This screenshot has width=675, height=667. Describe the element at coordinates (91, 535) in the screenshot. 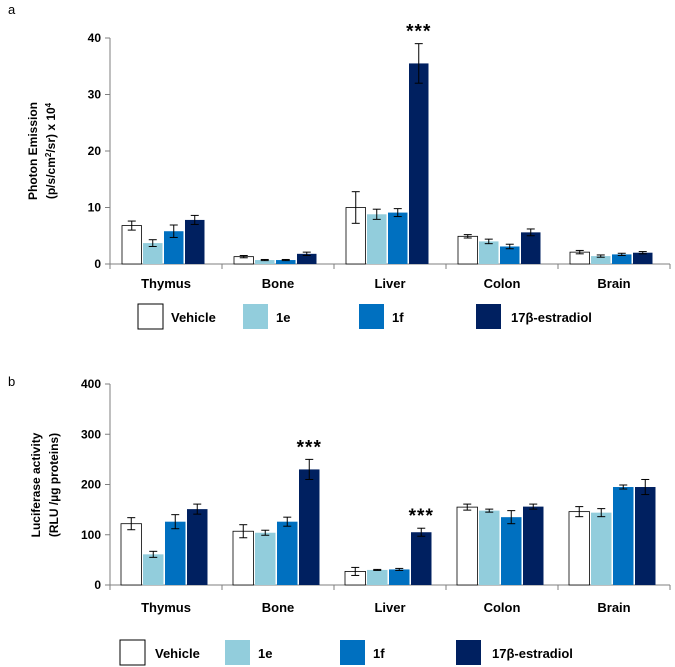

I see `y-tick-label: 100` at that location.